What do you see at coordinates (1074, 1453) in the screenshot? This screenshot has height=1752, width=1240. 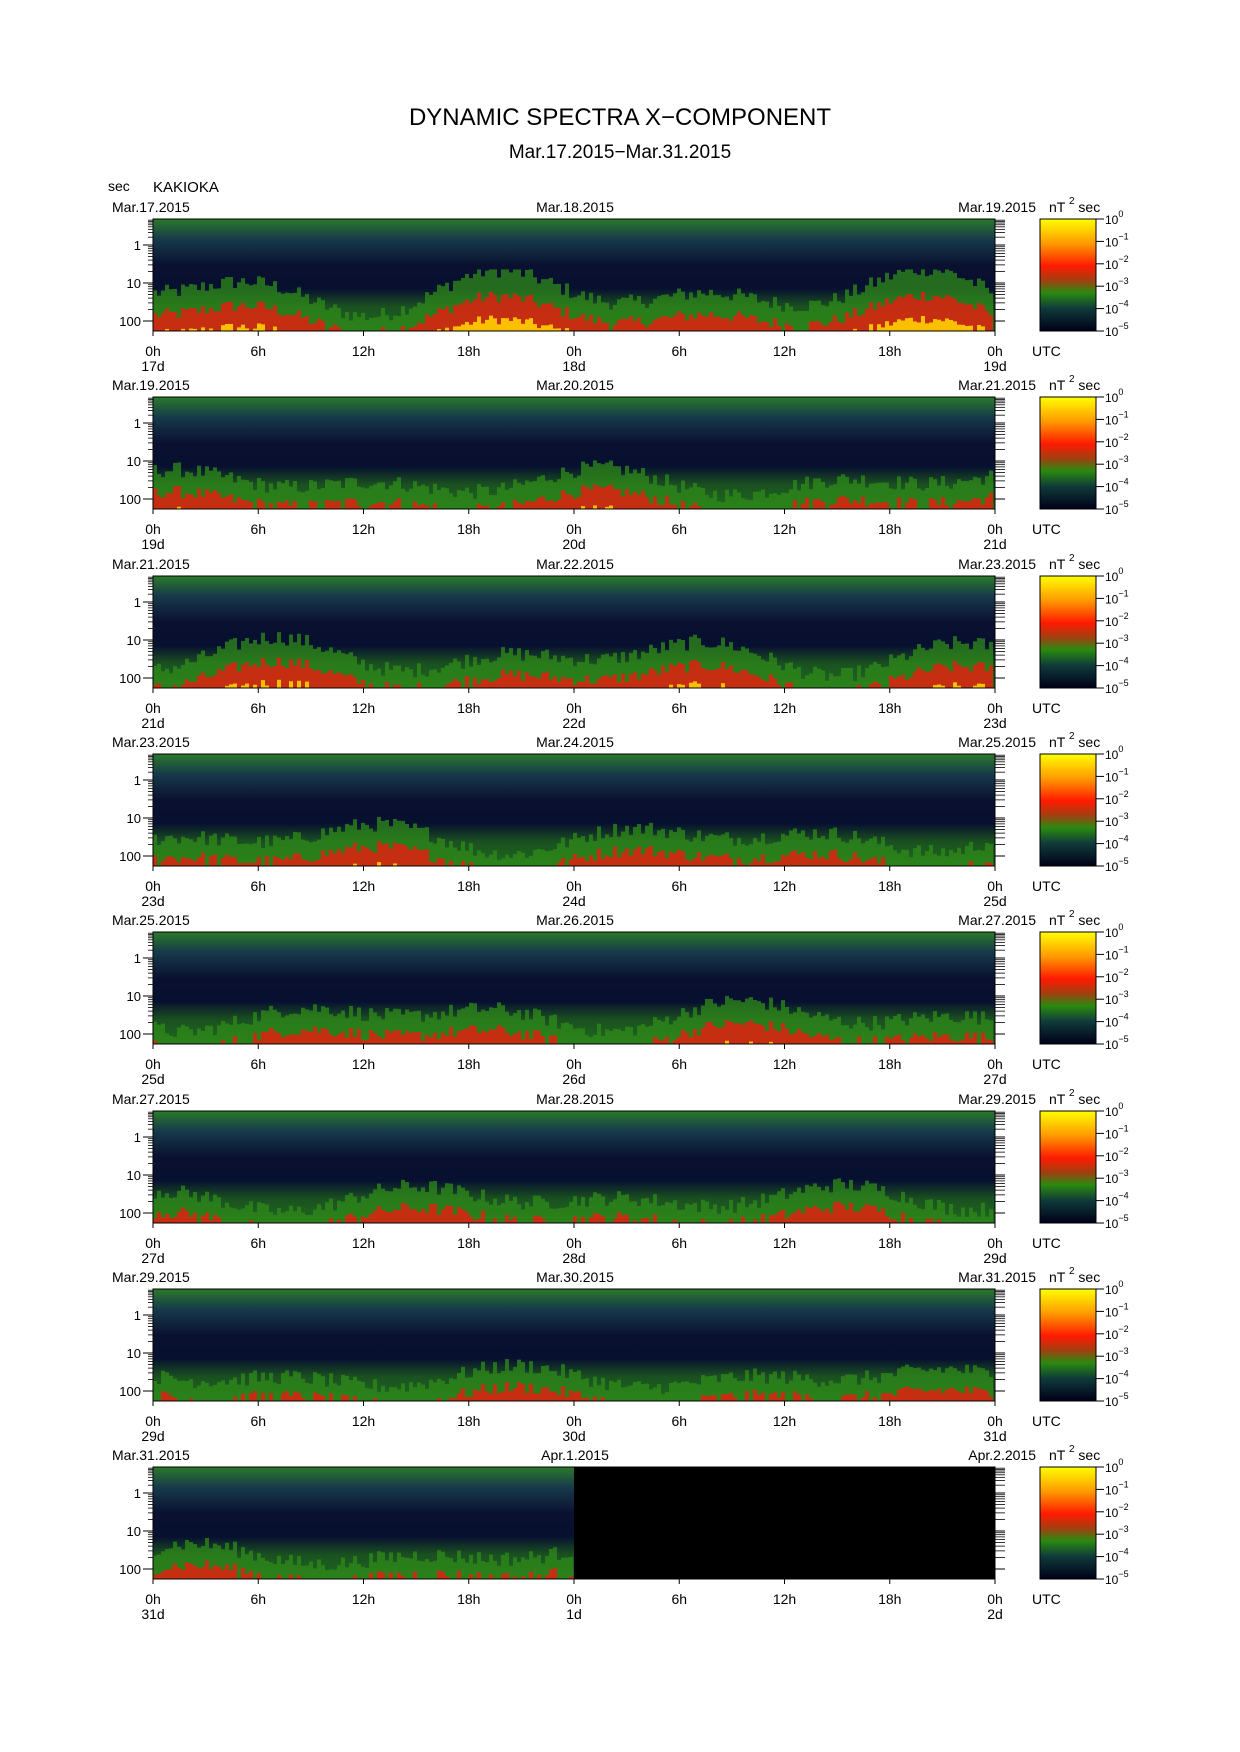 I see `colorbar-unit-label: nT 2 sec` at bounding box center [1074, 1453].